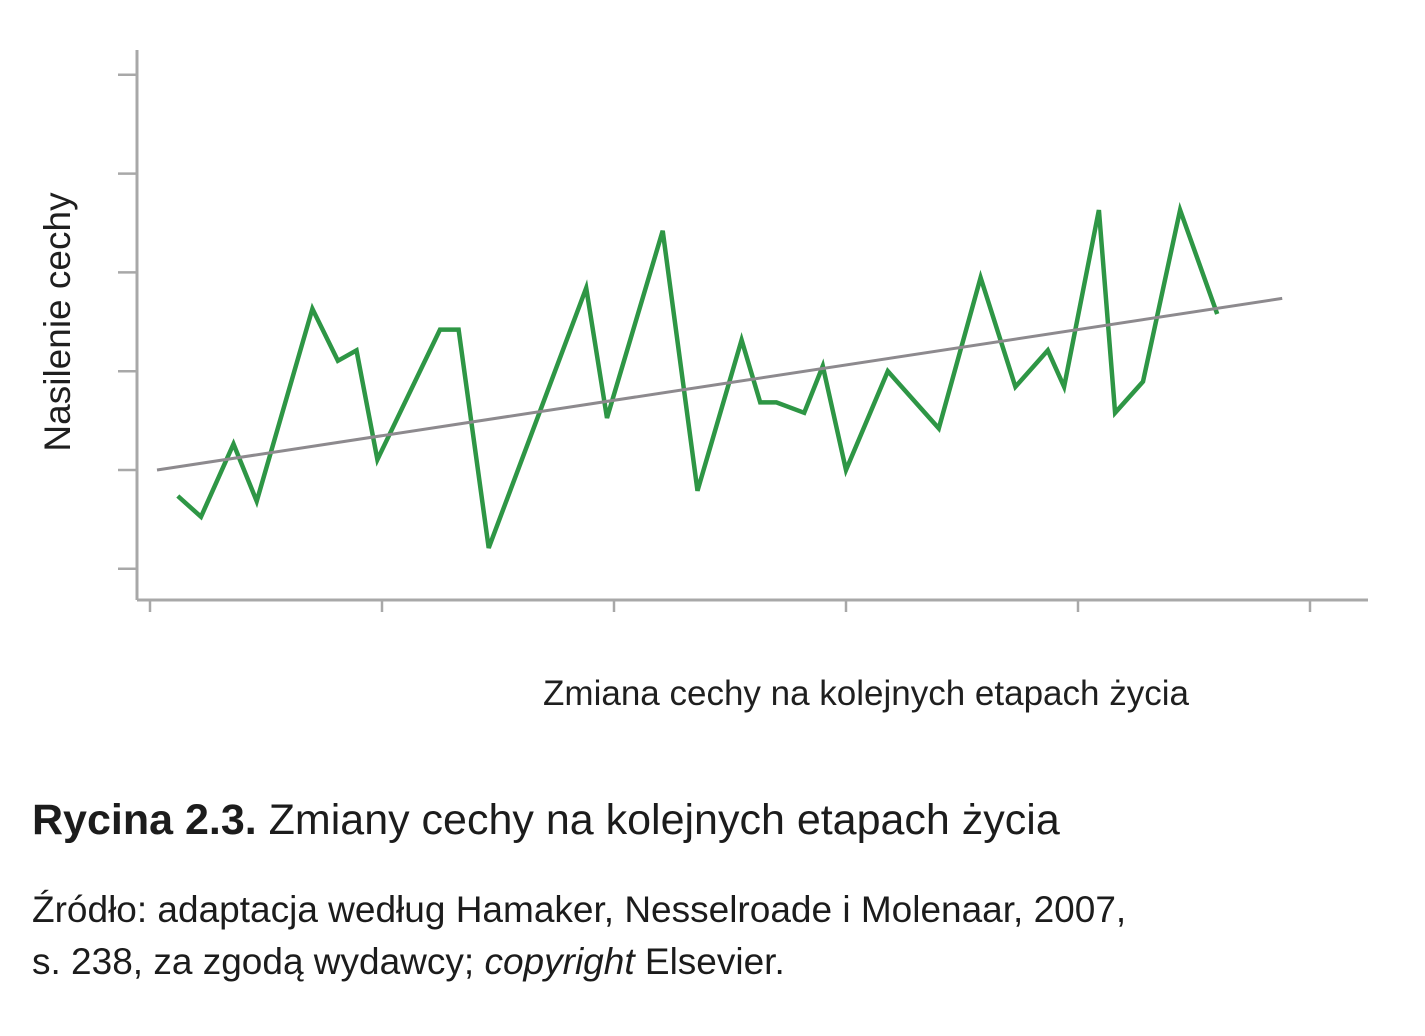 The height and width of the screenshot is (1036, 1425). I want to click on source-line-2-start: s. 238, za zgodą wydawcy;, so click(258, 961).